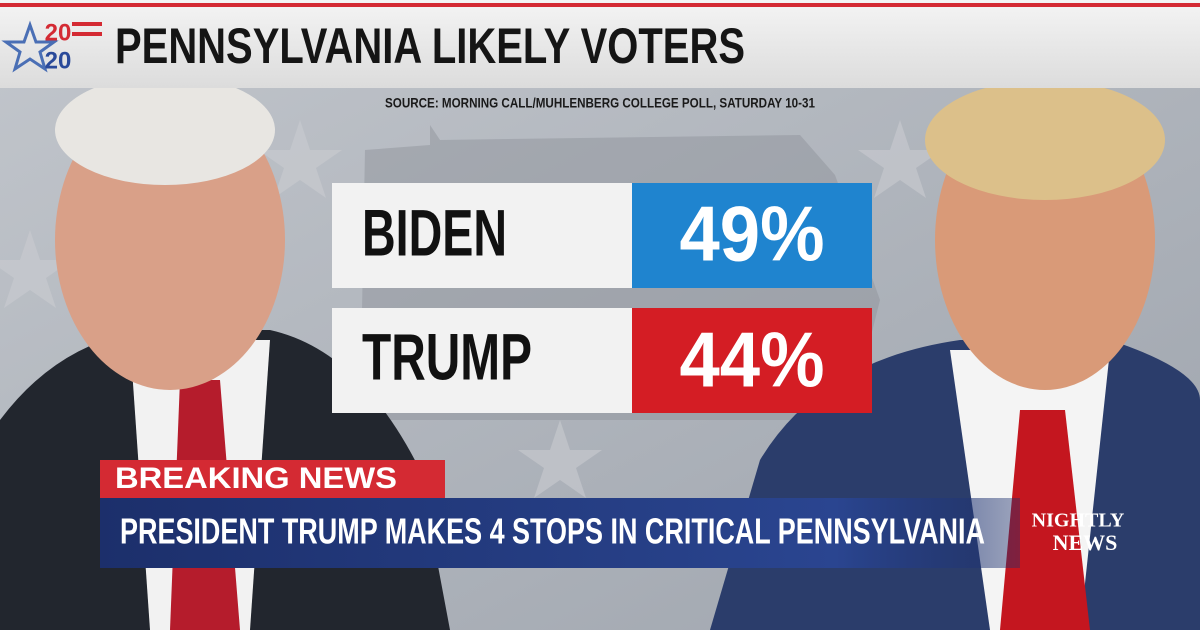 The height and width of the screenshot is (630, 1200). What do you see at coordinates (58, 60) in the screenshot?
I see `logo-year-bottom: 20` at bounding box center [58, 60].